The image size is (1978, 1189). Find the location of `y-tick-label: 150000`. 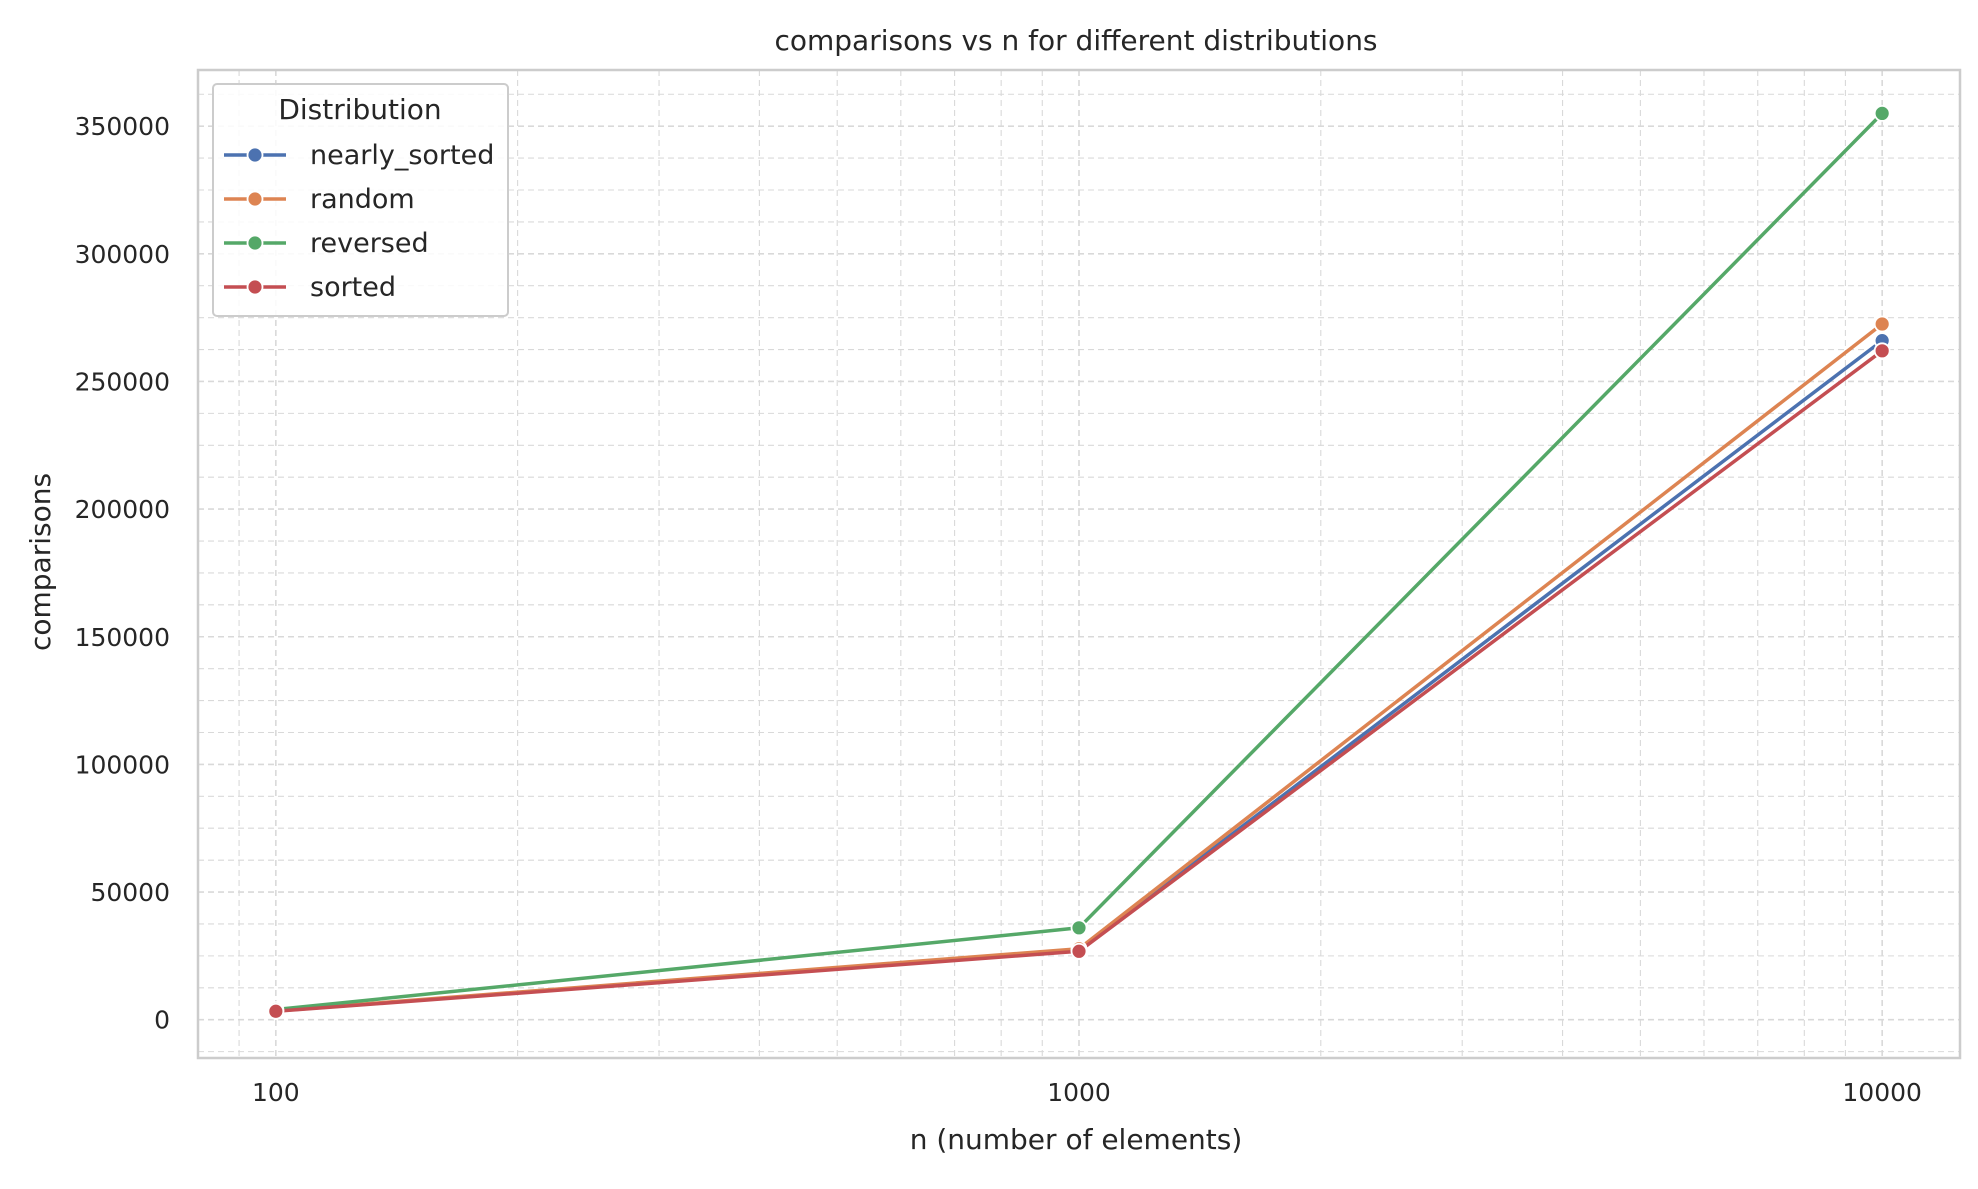

y-tick-label: 150000 is located at coordinates (122, 637).